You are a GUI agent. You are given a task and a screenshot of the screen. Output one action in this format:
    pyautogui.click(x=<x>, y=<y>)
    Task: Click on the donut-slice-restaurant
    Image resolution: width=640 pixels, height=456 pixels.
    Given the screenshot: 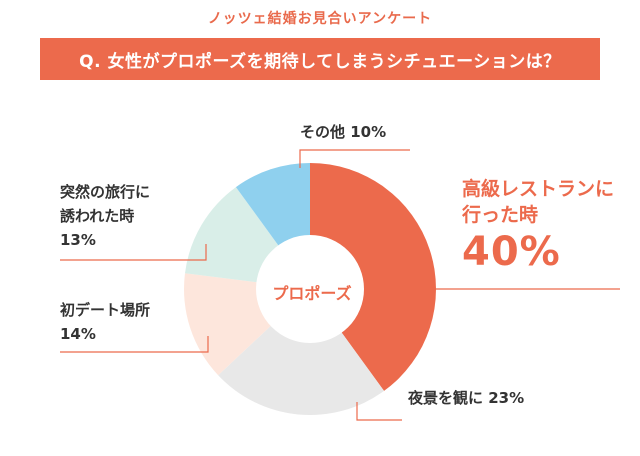 What is the action you would take?
    pyautogui.click(x=373, y=277)
    